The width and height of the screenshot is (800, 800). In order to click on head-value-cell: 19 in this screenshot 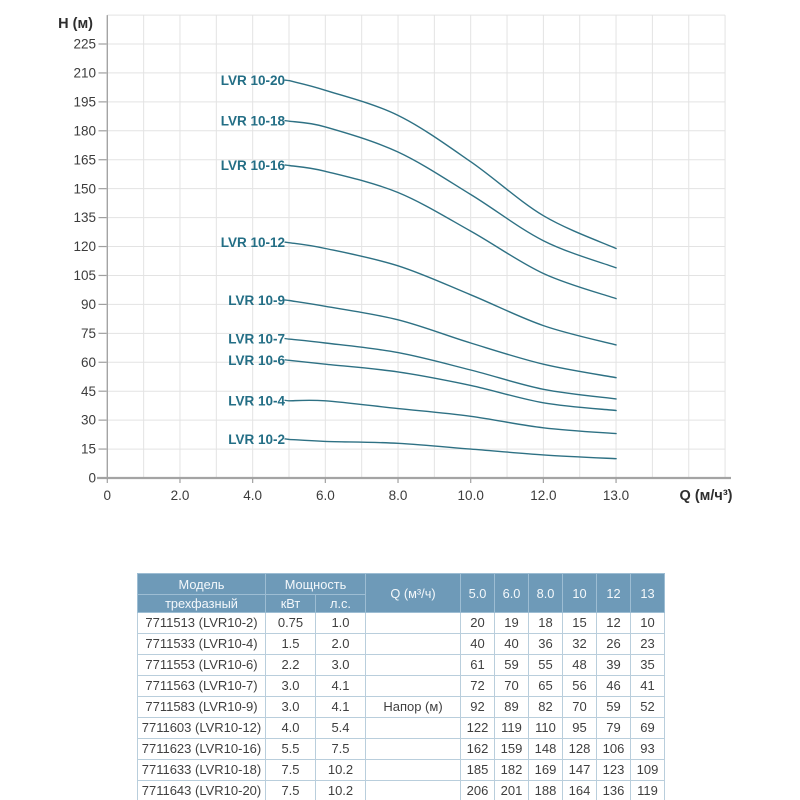, I will do `click(511, 623)`.